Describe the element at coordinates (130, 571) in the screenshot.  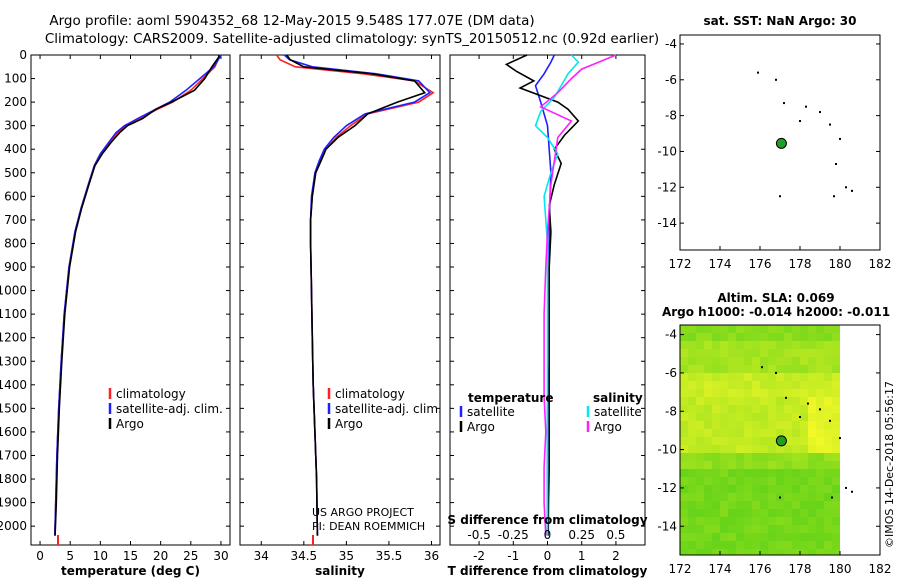
I see `temperature-xlabel: temperature (deg C)` at that location.